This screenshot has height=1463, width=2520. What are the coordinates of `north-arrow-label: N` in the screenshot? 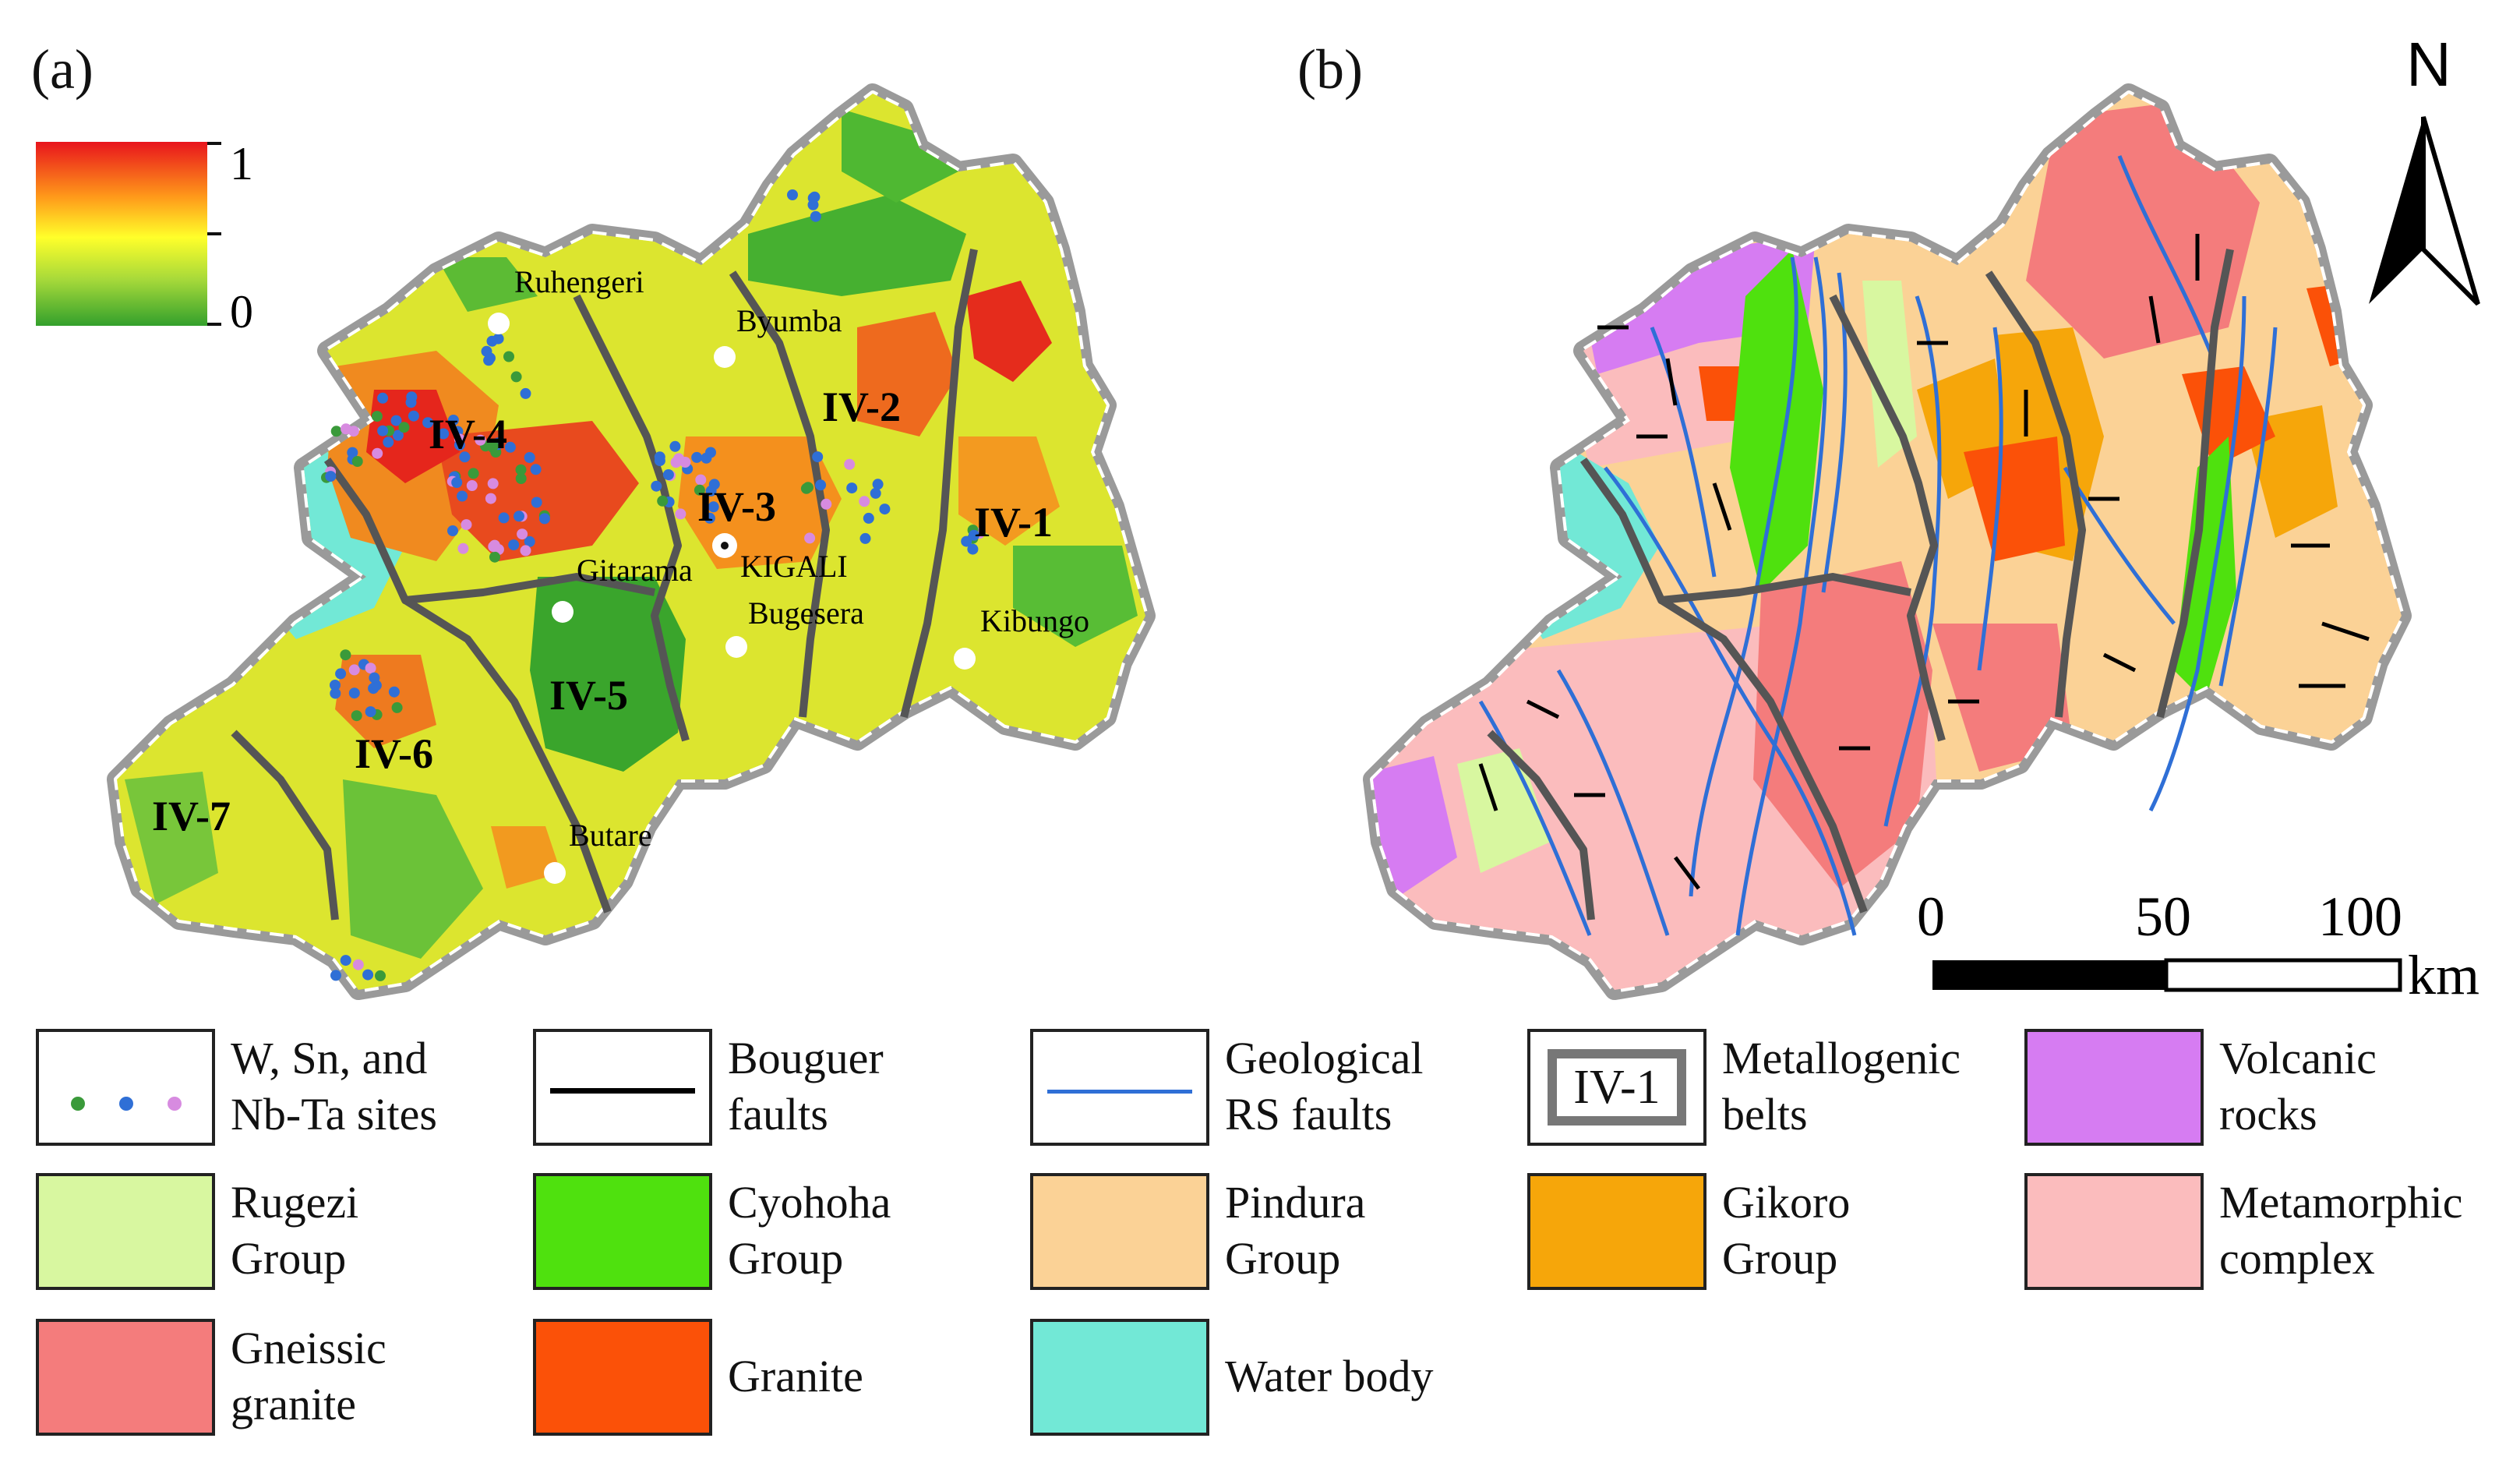 It's located at (2429, 64).